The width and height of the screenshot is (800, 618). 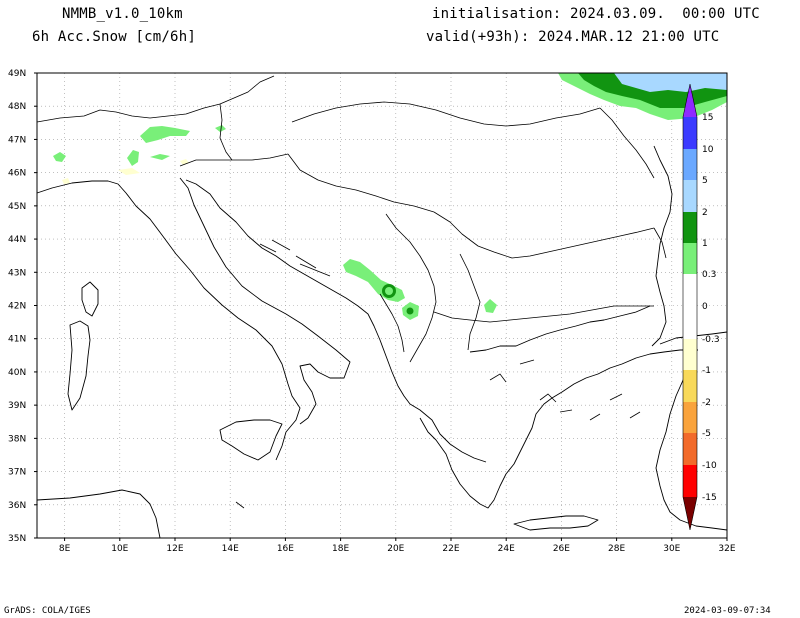 What do you see at coordinates (727, 611) in the screenshot?
I see `footer-right: 2024-03-09-07:34` at bounding box center [727, 611].